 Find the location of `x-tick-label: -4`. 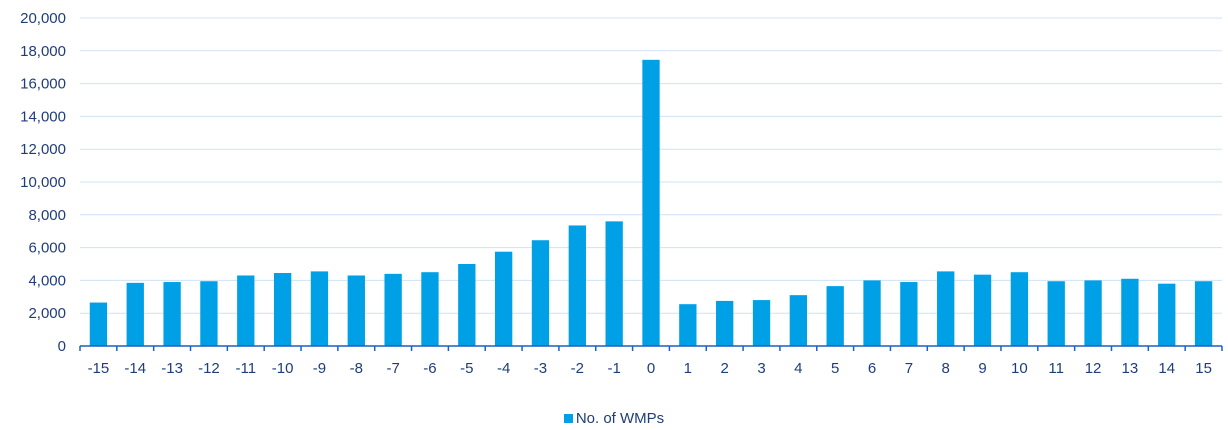

x-tick-label: -4 is located at coordinates (503, 368).